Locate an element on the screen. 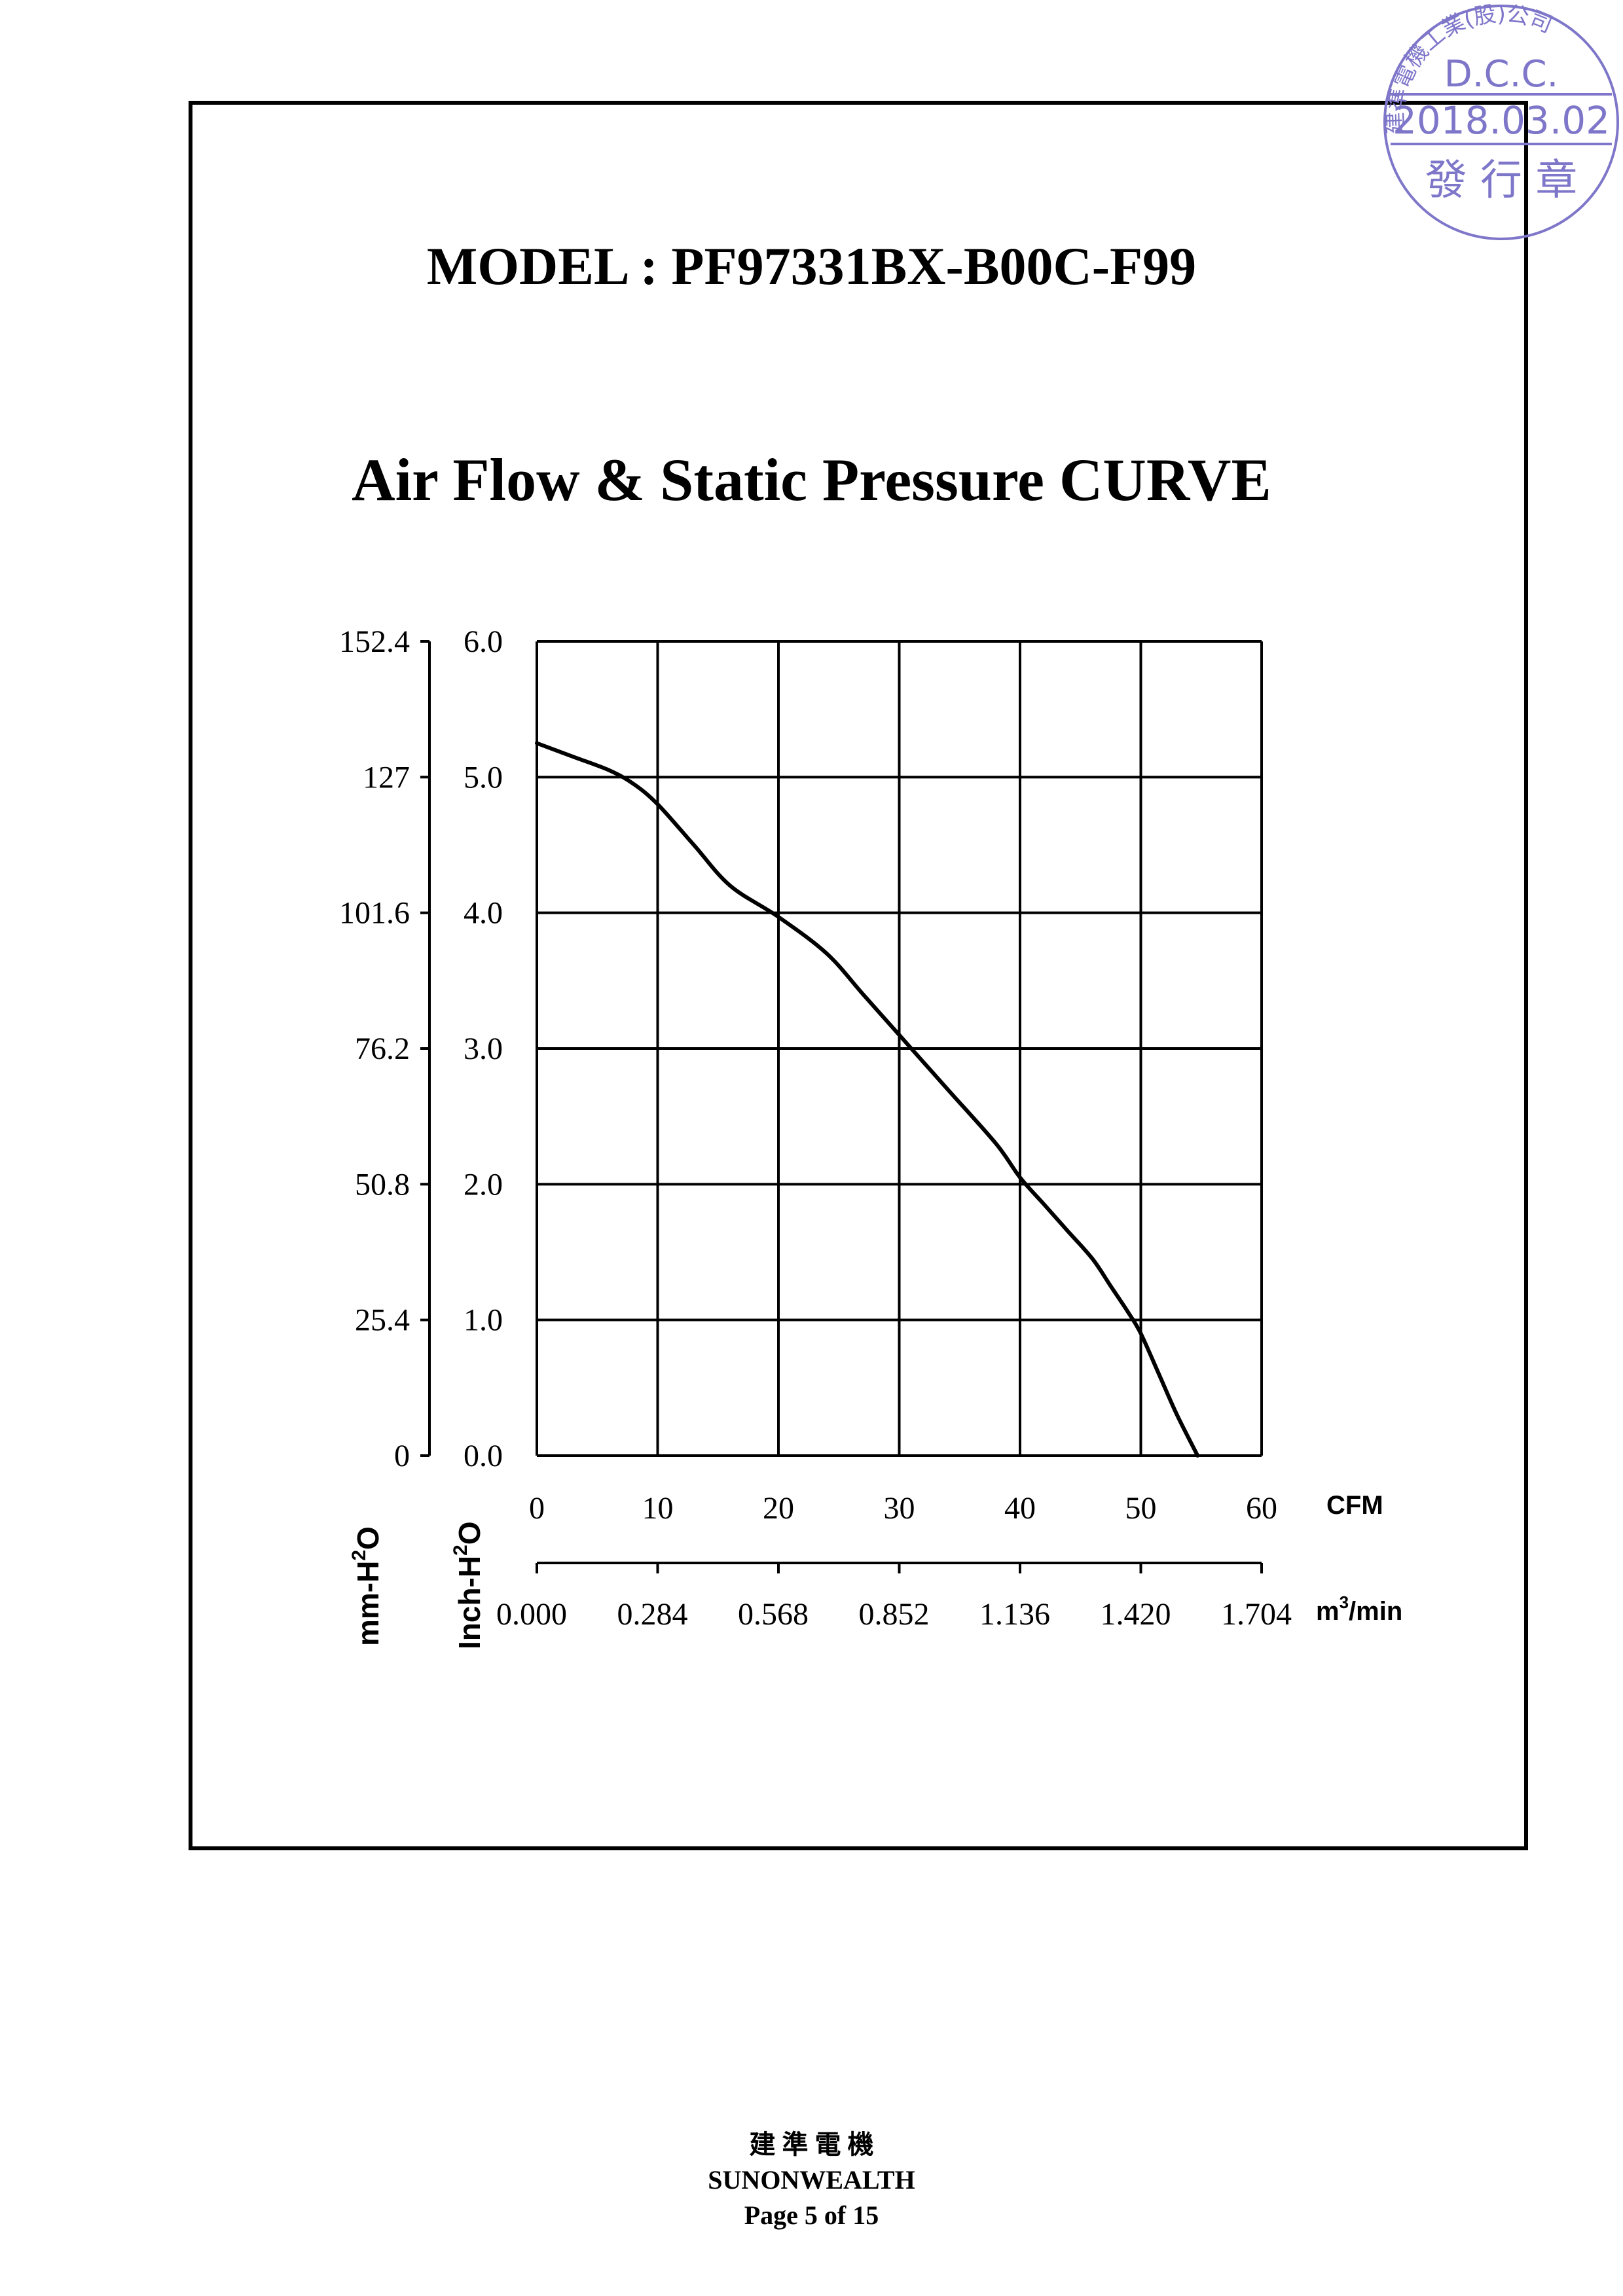 The width and height of the screenshot is (1623, 2296). x-tick-label-m3min-1: 0.284 is located at coordinates (652, 1614).